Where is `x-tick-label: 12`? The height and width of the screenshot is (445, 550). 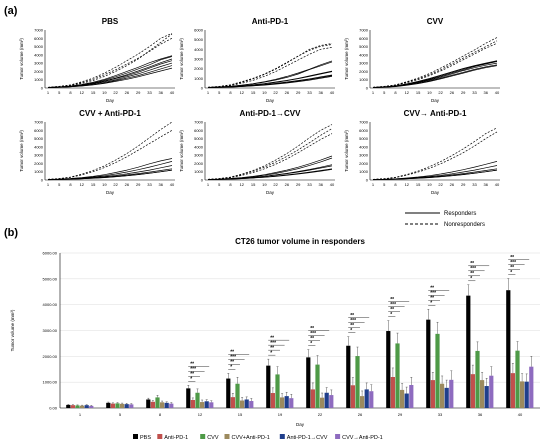
x-tick-label: 12 is located at coordinates (407, 184).